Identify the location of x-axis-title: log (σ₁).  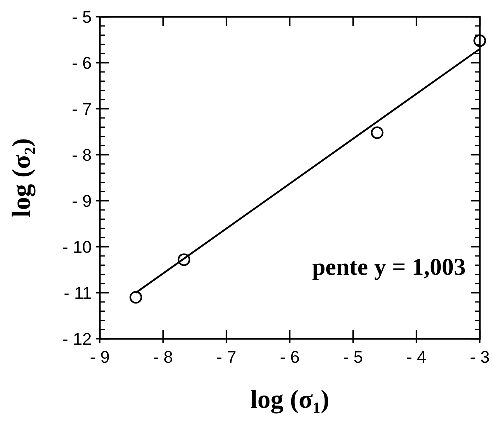
(290, 399).